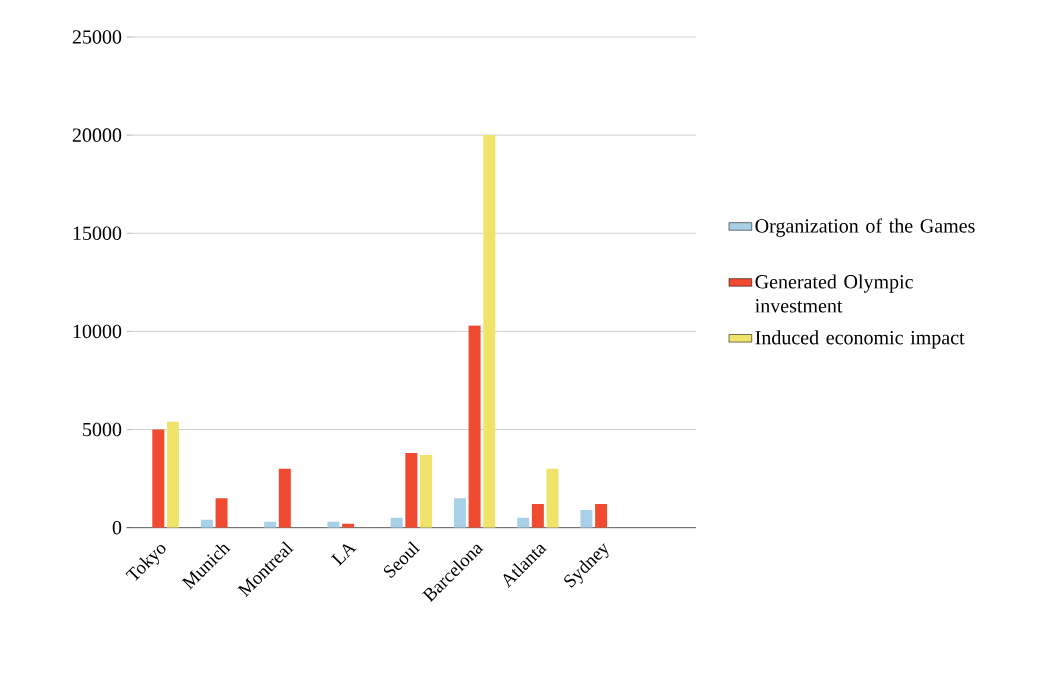 Image resolution: width=1039 pixels, height=681 pixels. I want to click on y-tick-label: 15000, so click(97, 233).